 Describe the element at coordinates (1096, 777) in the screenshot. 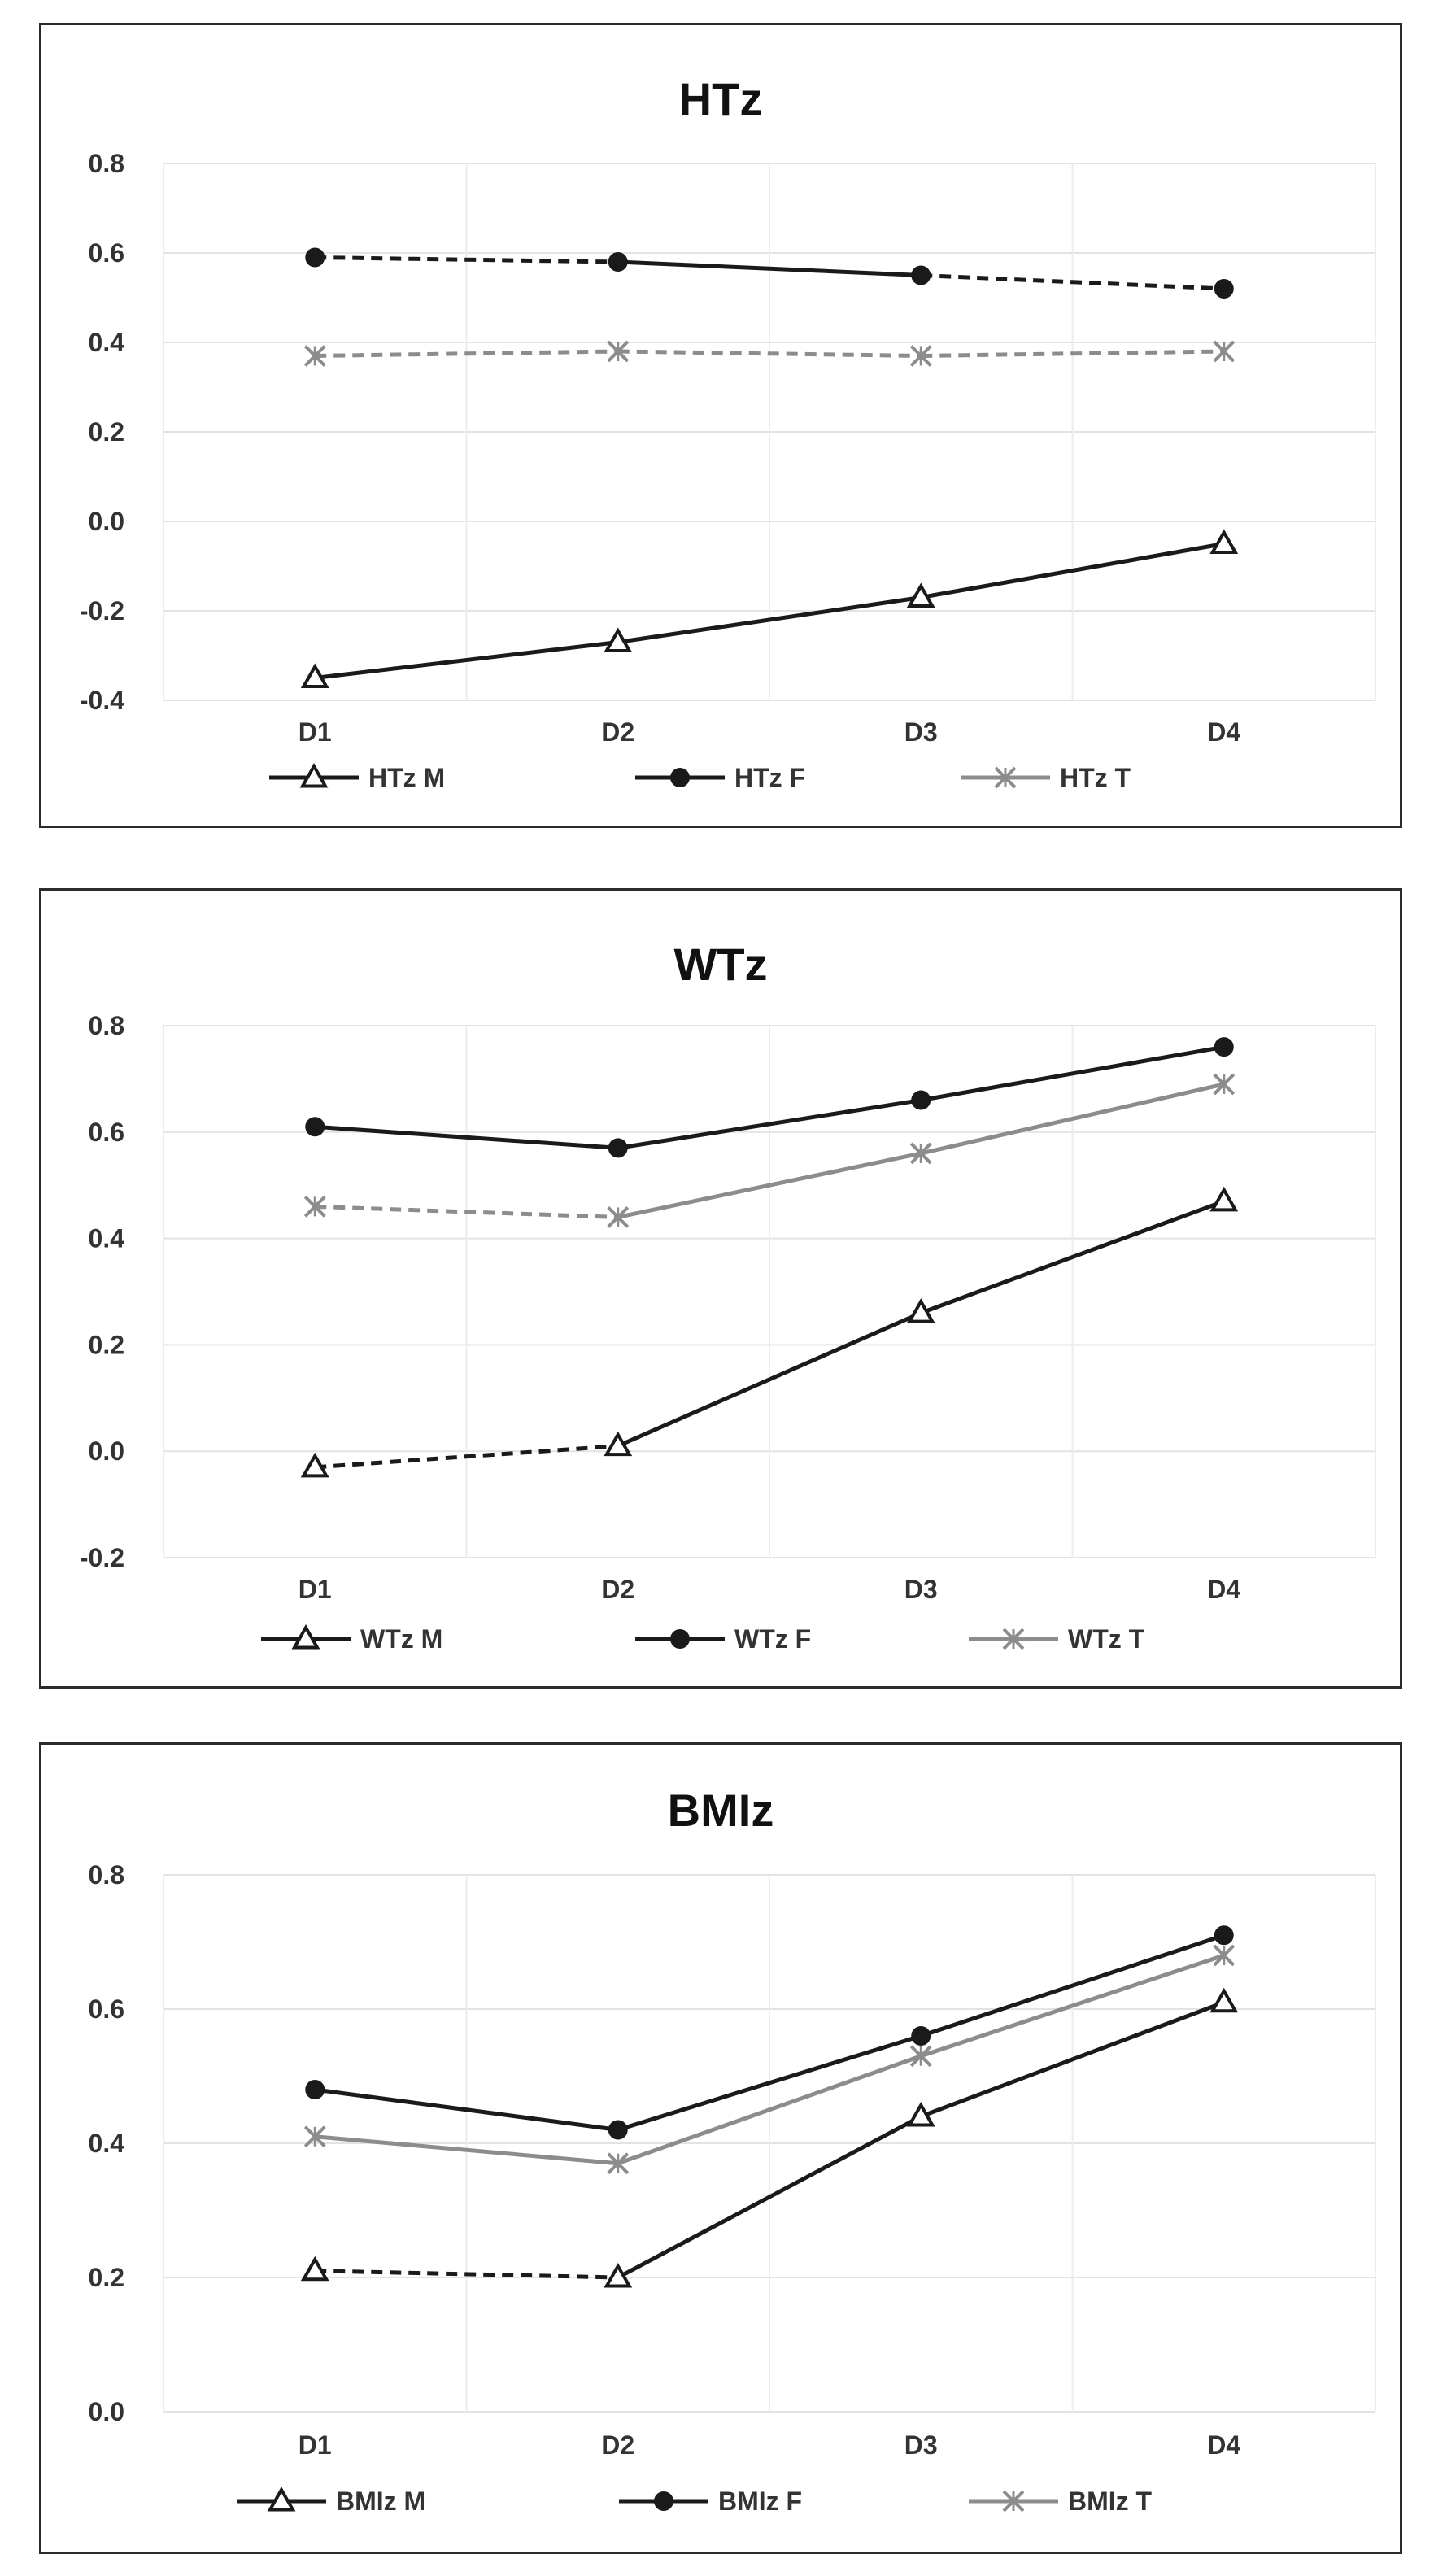

I see `legend-label: HTz T` at that location.